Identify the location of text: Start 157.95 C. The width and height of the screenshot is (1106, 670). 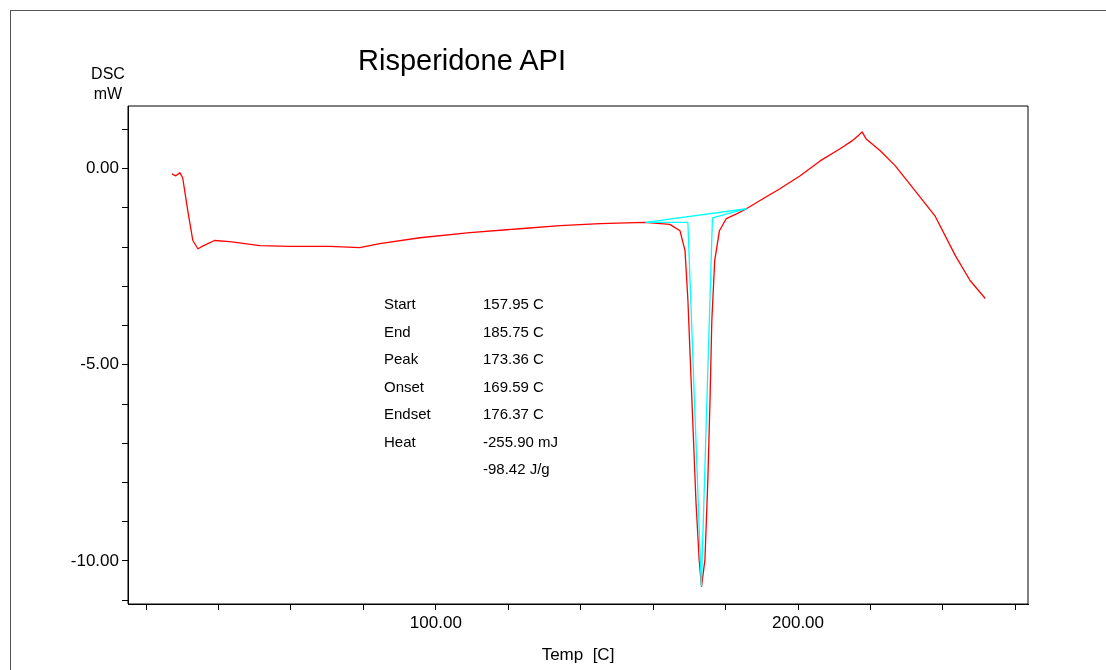
(464, 303).